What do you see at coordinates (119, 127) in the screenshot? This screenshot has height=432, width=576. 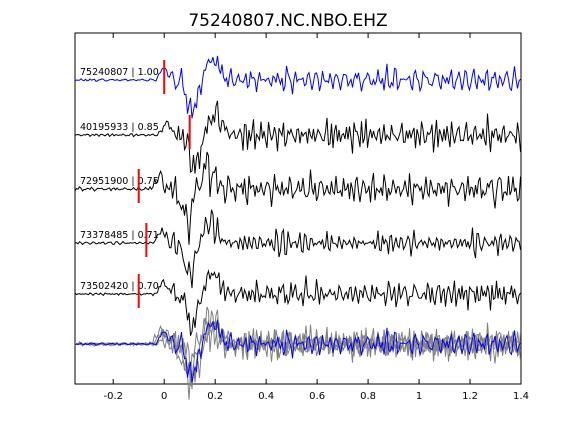 I see `trace-label-40195933: 40195933 | 0.85` at bounding box center [119, 127].